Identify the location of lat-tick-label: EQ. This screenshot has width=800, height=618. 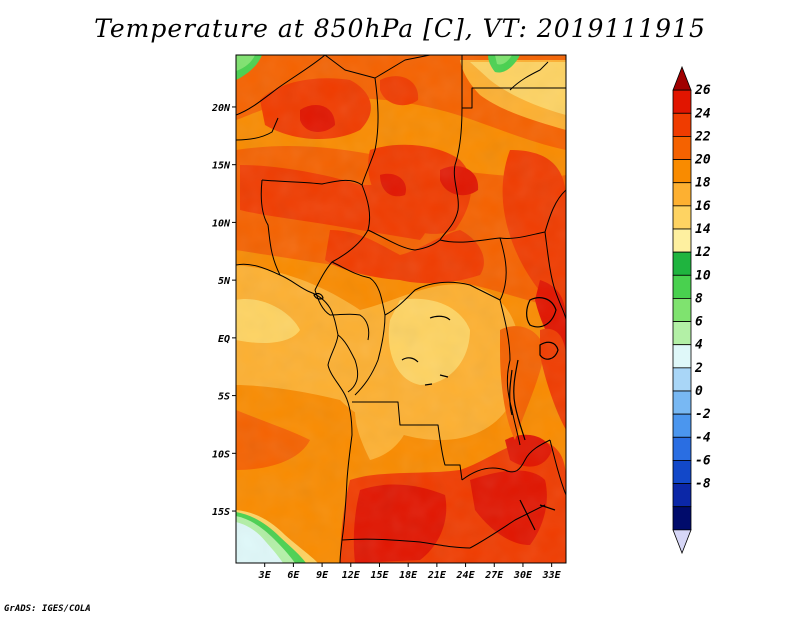
(224, 339).